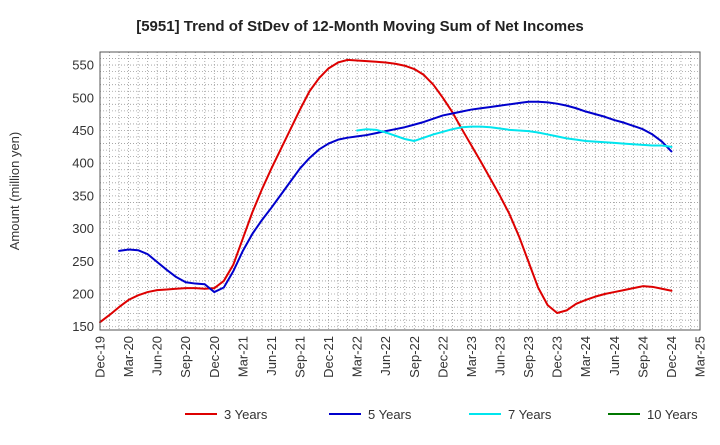 This screenshot has width=720, height=445. What do you see at coordinates (514, 136) in the screenshot?
I see `series-line-7-years` at bounding box center [514, 136].